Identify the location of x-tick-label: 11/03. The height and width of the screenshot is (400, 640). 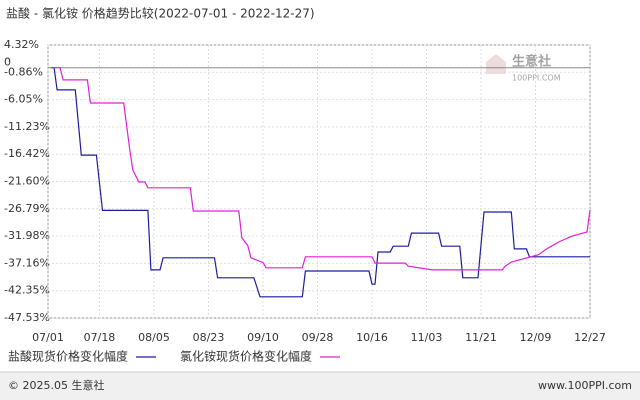
(427, 337).